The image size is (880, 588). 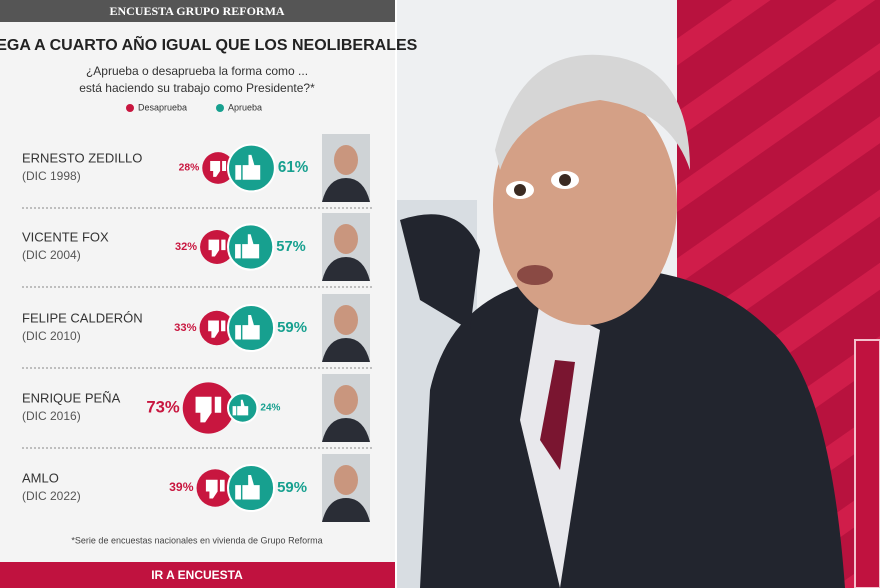 What do you see at coordinates (82, 157) in the screenshot?
I see `category-name: ERNESTO ZEDILLO` at bounding box center [82, 157].